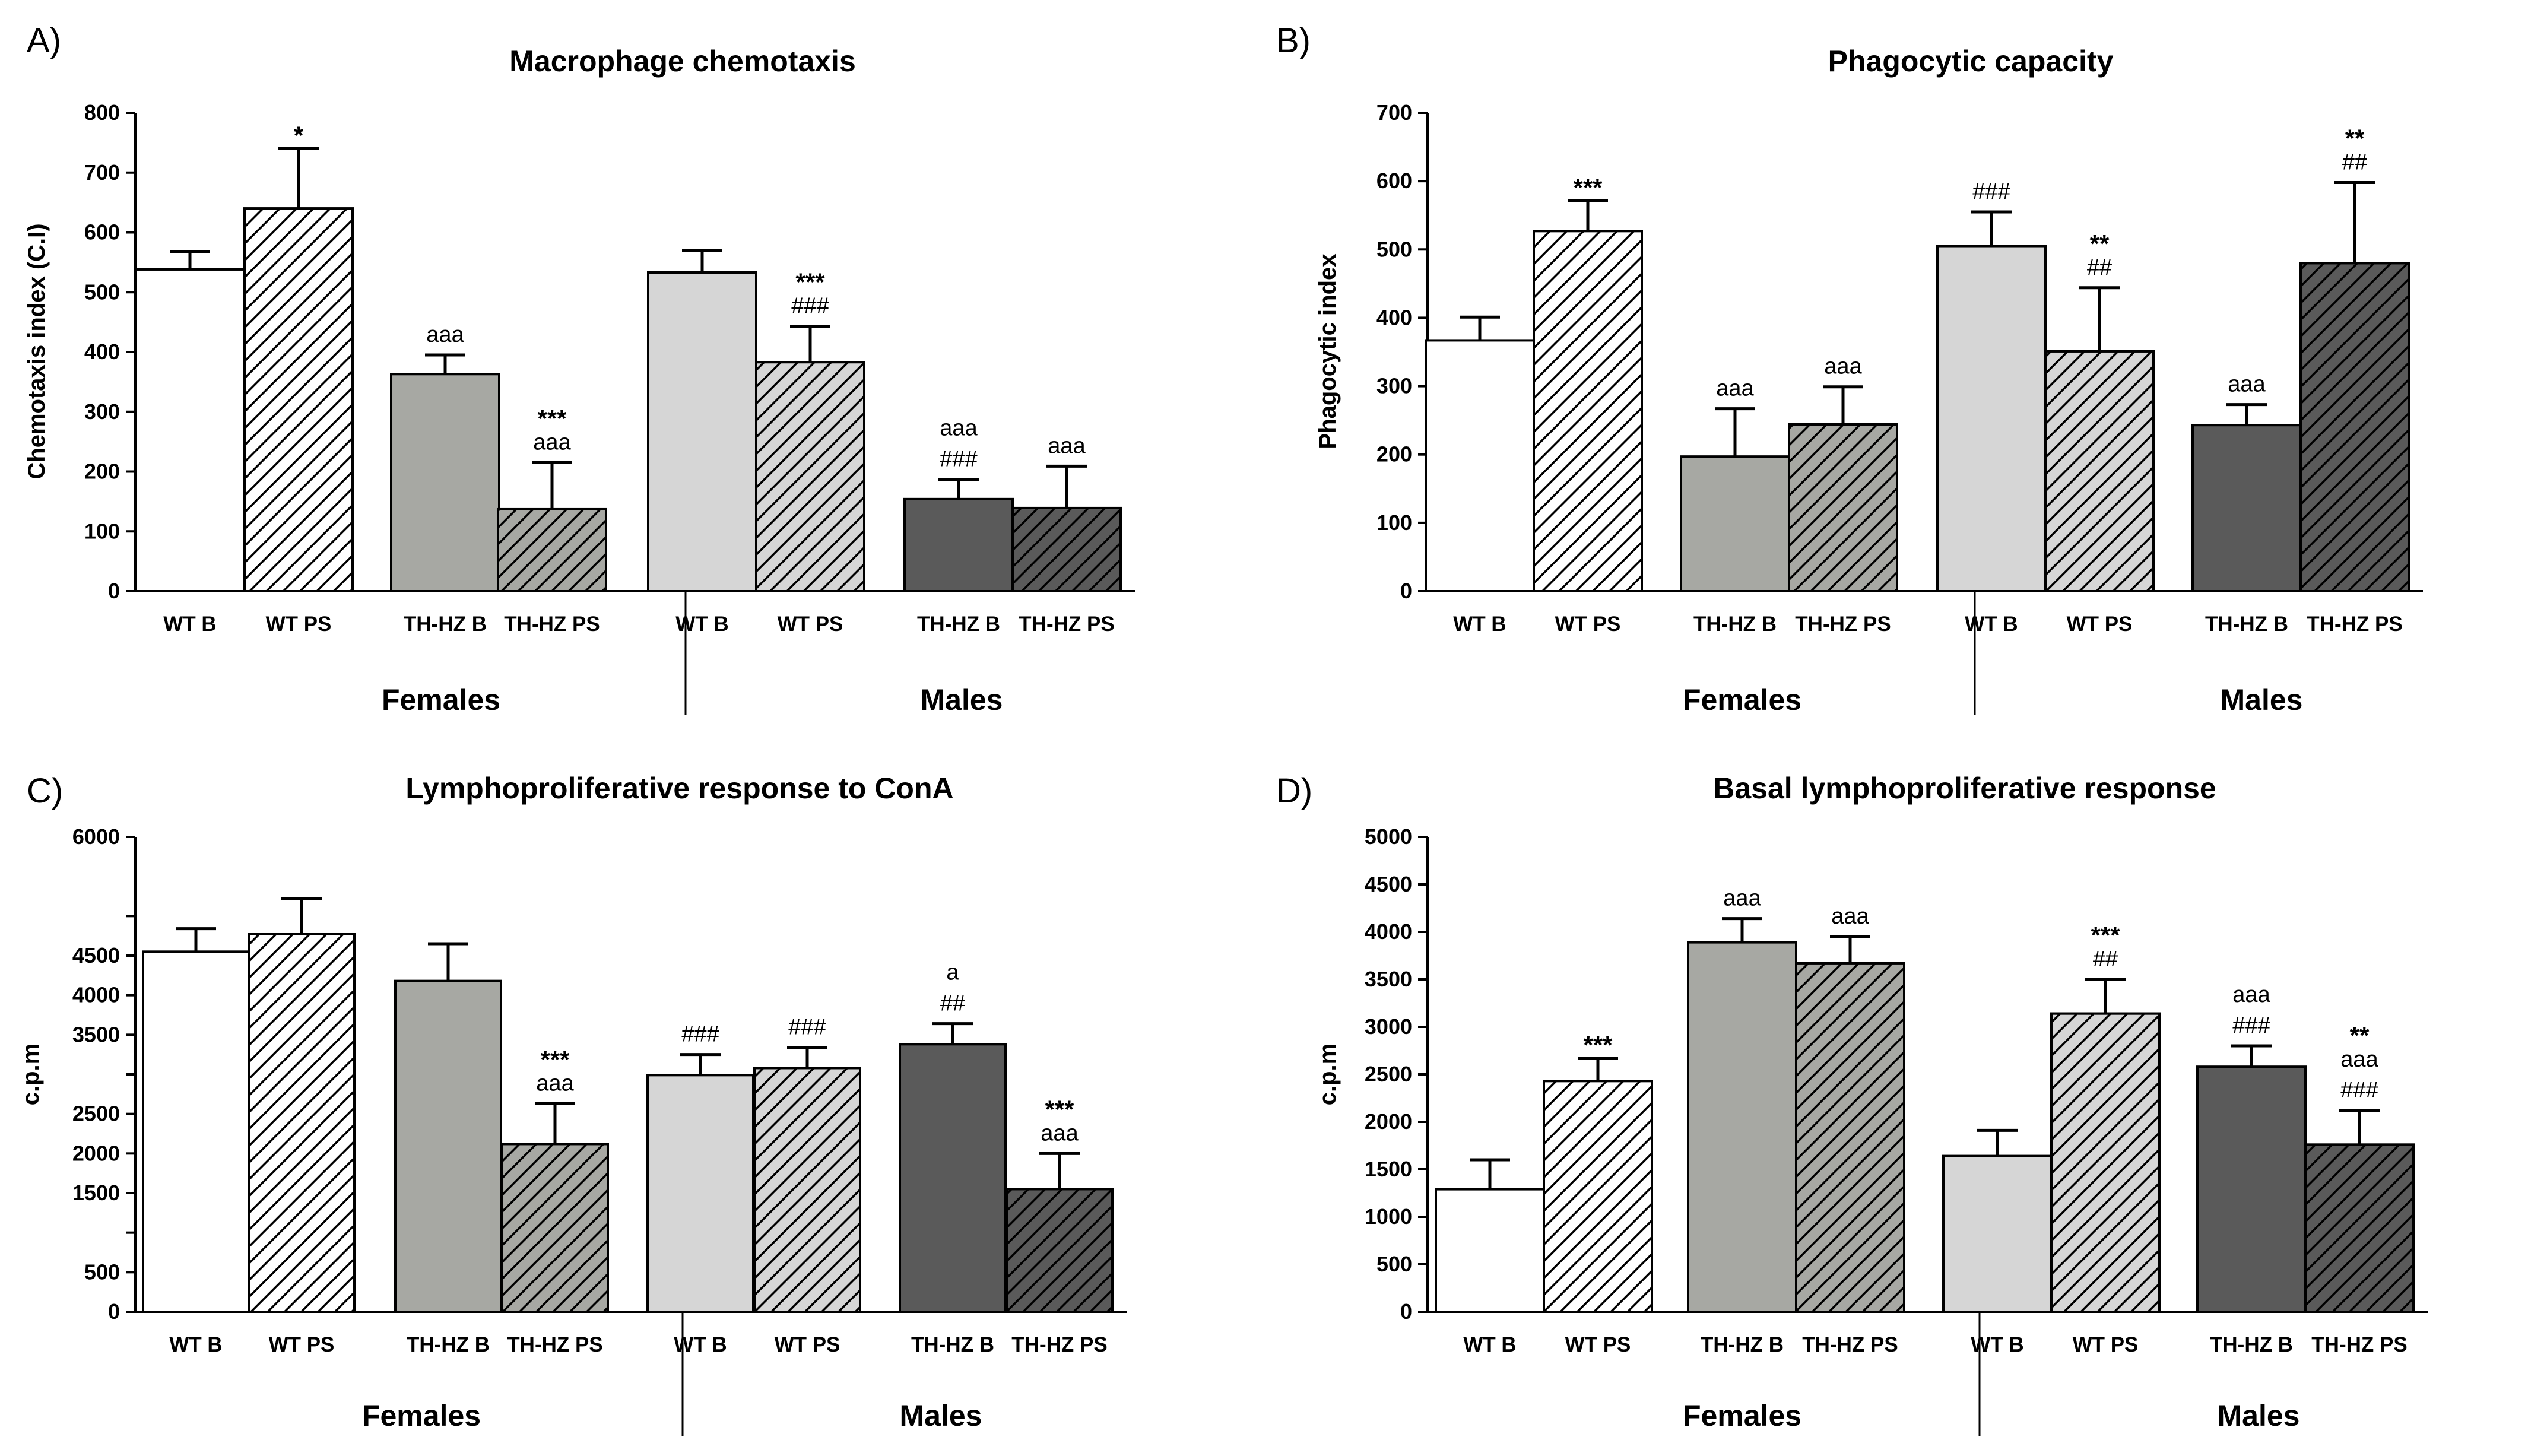  What do you see at coordinates (45, 791) in the screenshot?
I see `panel-letter: C)` at bounding box center [45, 791].